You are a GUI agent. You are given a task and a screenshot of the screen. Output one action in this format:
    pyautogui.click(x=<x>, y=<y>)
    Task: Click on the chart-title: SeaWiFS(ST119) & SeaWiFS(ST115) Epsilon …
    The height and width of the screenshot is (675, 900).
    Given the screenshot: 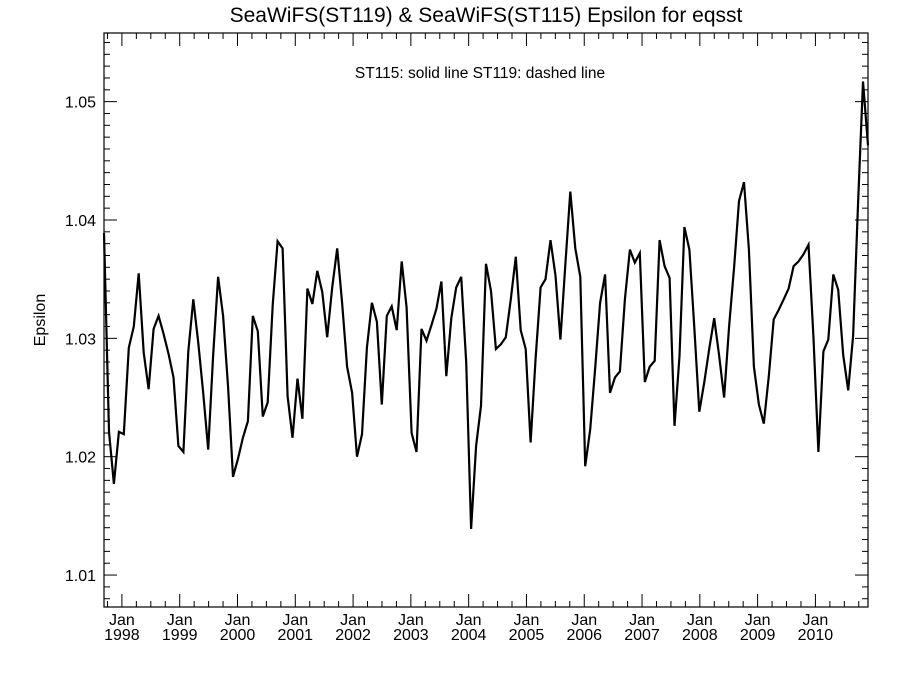 What is the action you would take?
    pyautogui.click(x=486, y=15)
    